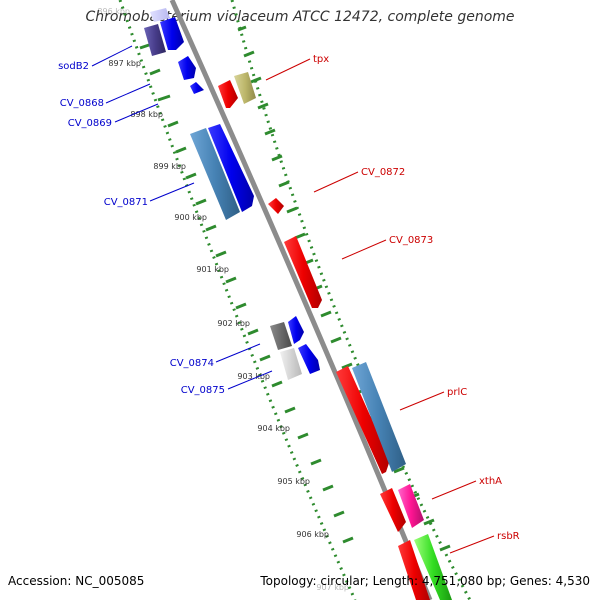 This screenshot has height=600, width=600. What do you see at coordinates (172, 33) in the screenshot?
I see `gene-sodb2` at bounding box center [172, 33].